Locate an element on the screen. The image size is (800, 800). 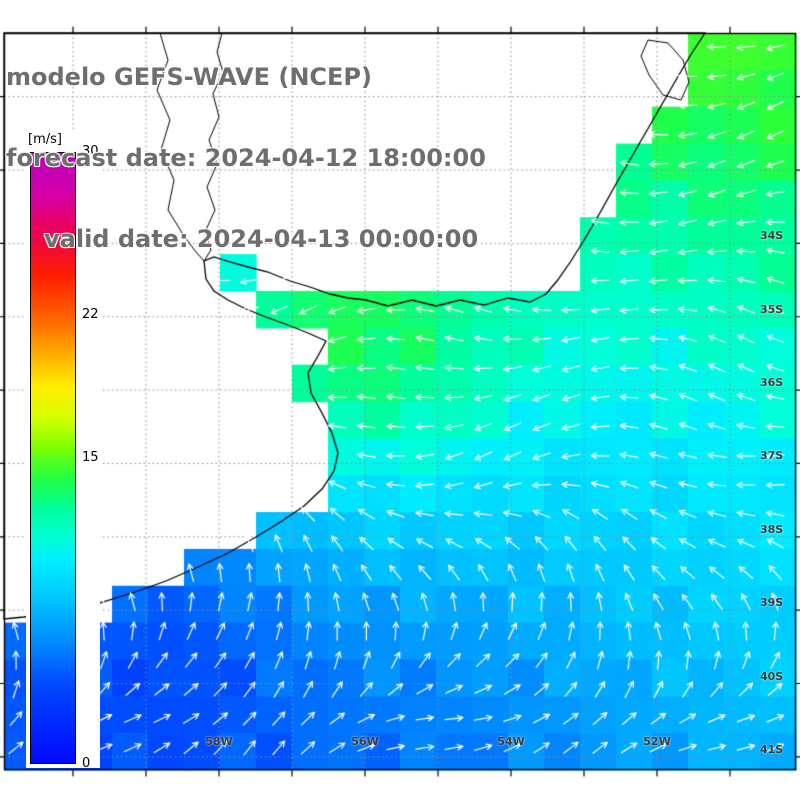
colorbar: [m/s] 30 22 15 0 is located at coordinates (63, 451).